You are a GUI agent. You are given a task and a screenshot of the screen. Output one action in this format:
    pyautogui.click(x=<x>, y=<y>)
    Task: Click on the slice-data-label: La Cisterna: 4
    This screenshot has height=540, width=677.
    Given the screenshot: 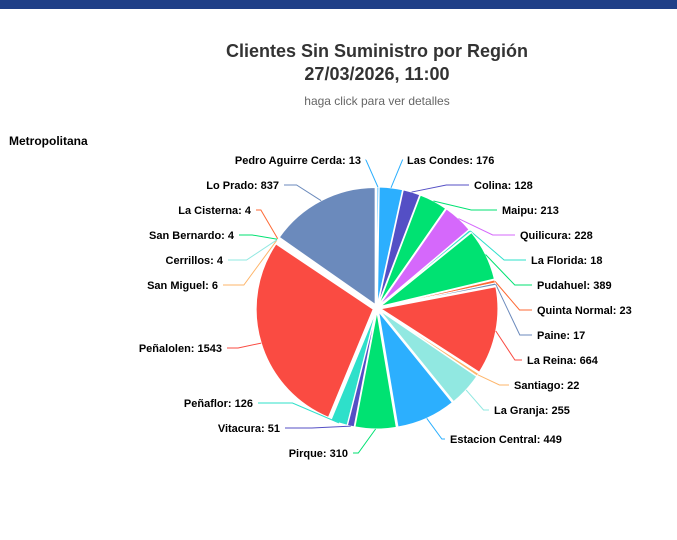 What is the action you would take?
    pyautogui.click(x=215, y=211)
    